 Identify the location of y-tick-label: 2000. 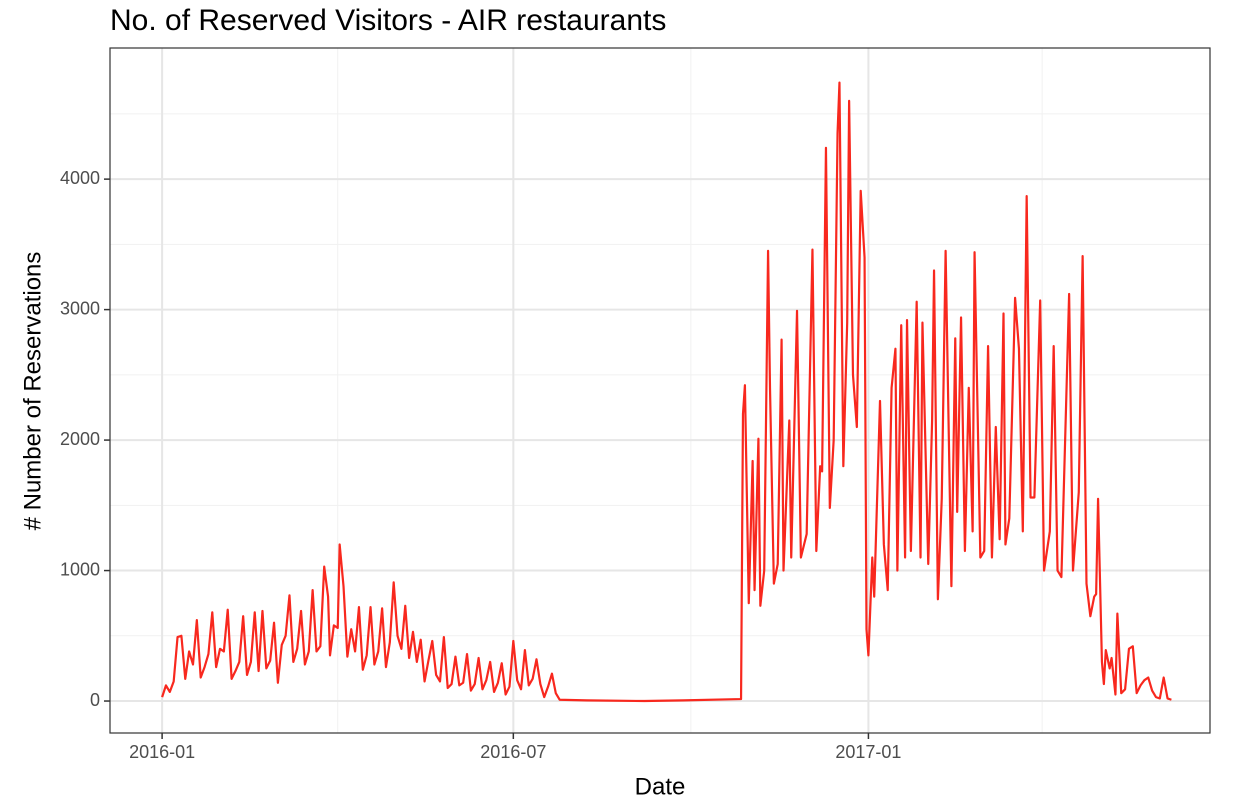
(80, 439).